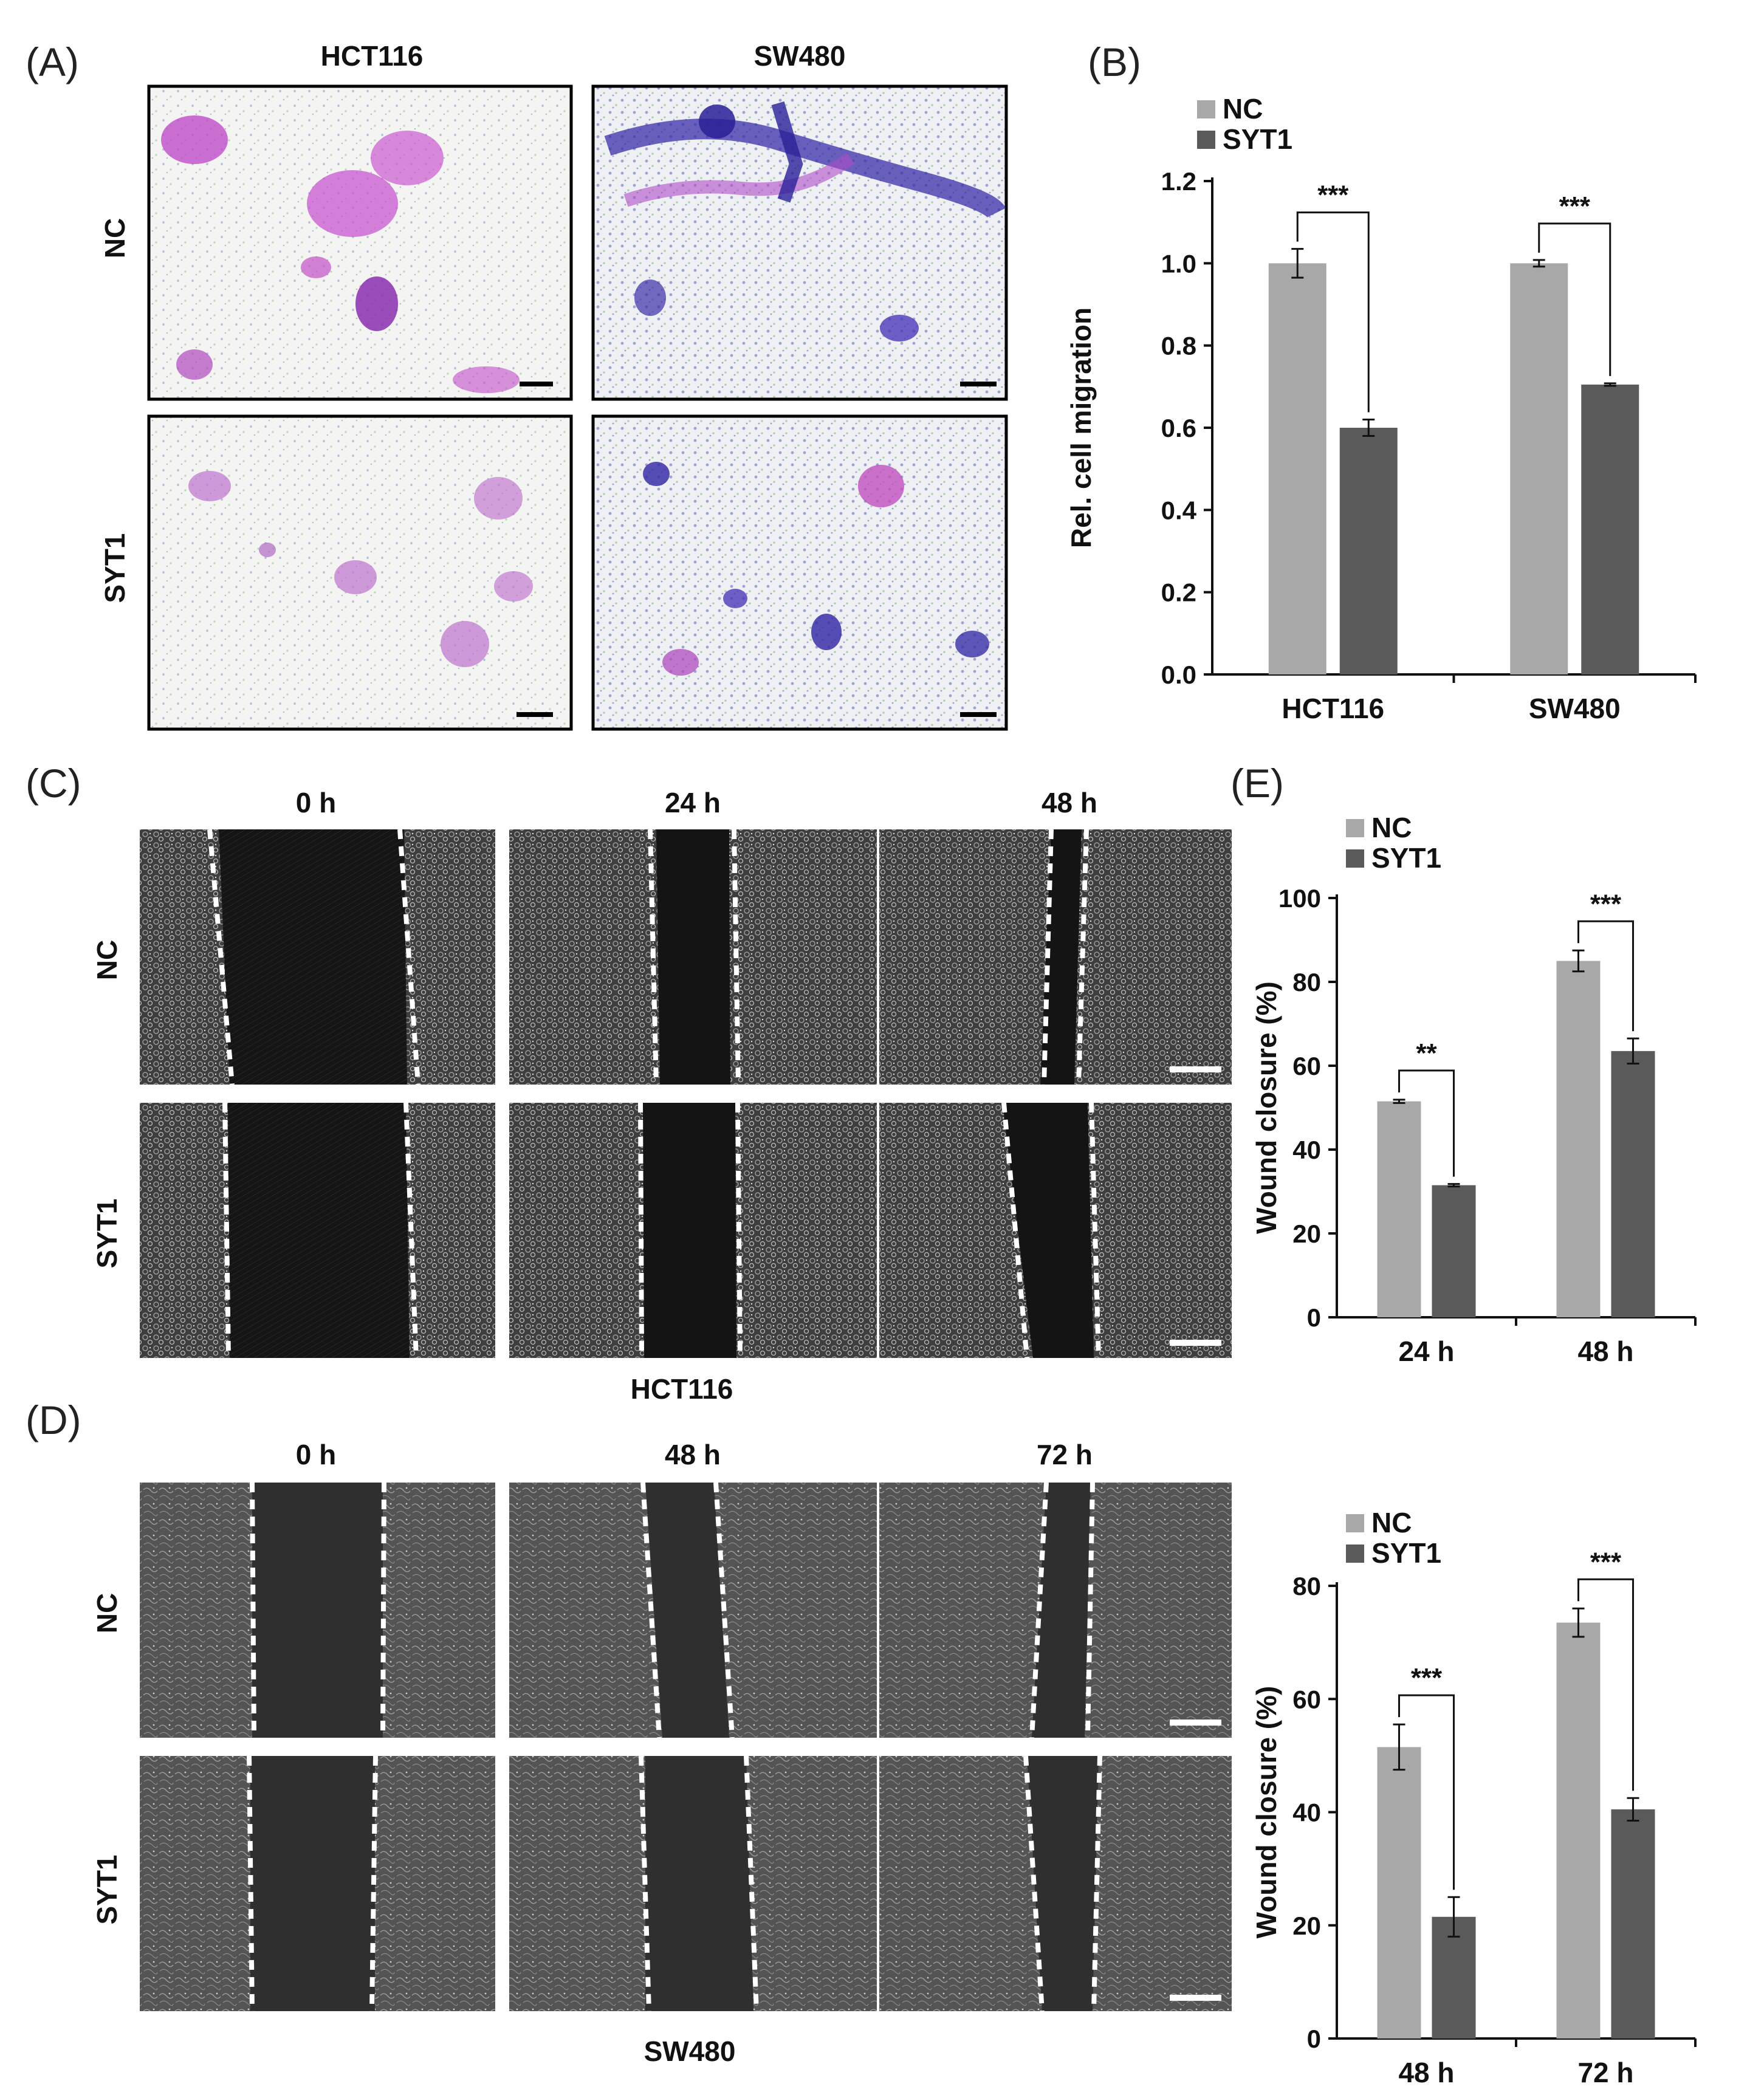  Describe the element at coordinates (107, 1613) in the screenshot. I see `panel-d-row-label: NC` at that location.